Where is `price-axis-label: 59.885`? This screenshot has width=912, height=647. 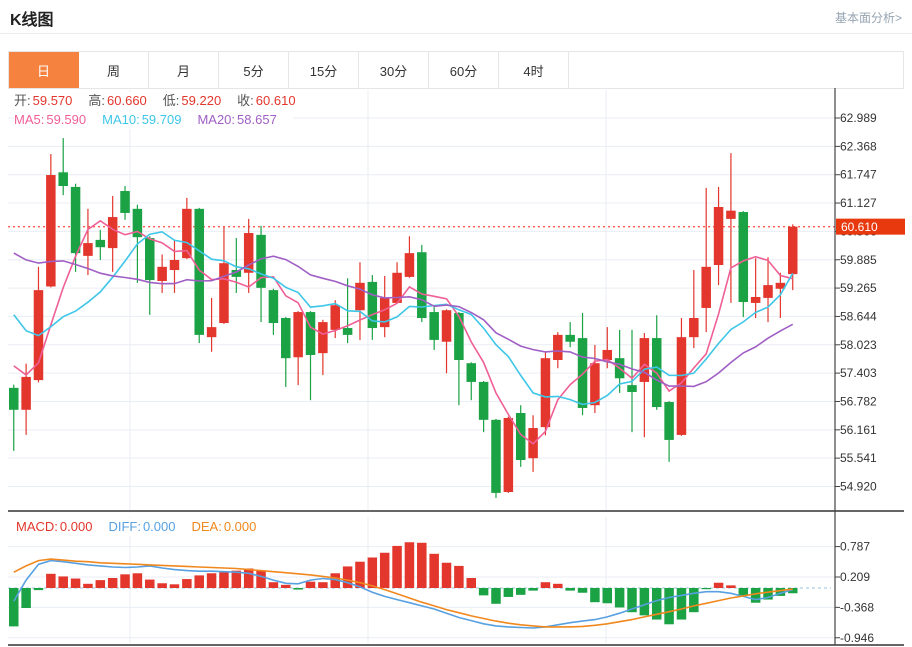
price-axis-label: 59.885 is located at coordinates (858, 260).